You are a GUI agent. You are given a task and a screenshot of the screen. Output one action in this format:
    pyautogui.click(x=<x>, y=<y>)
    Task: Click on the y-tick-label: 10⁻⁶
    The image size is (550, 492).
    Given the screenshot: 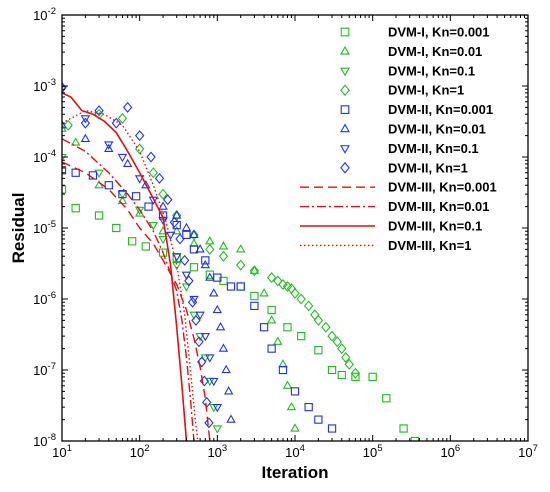 What is the action you would take?
    pyautogui.click(x=44, y=298)
    